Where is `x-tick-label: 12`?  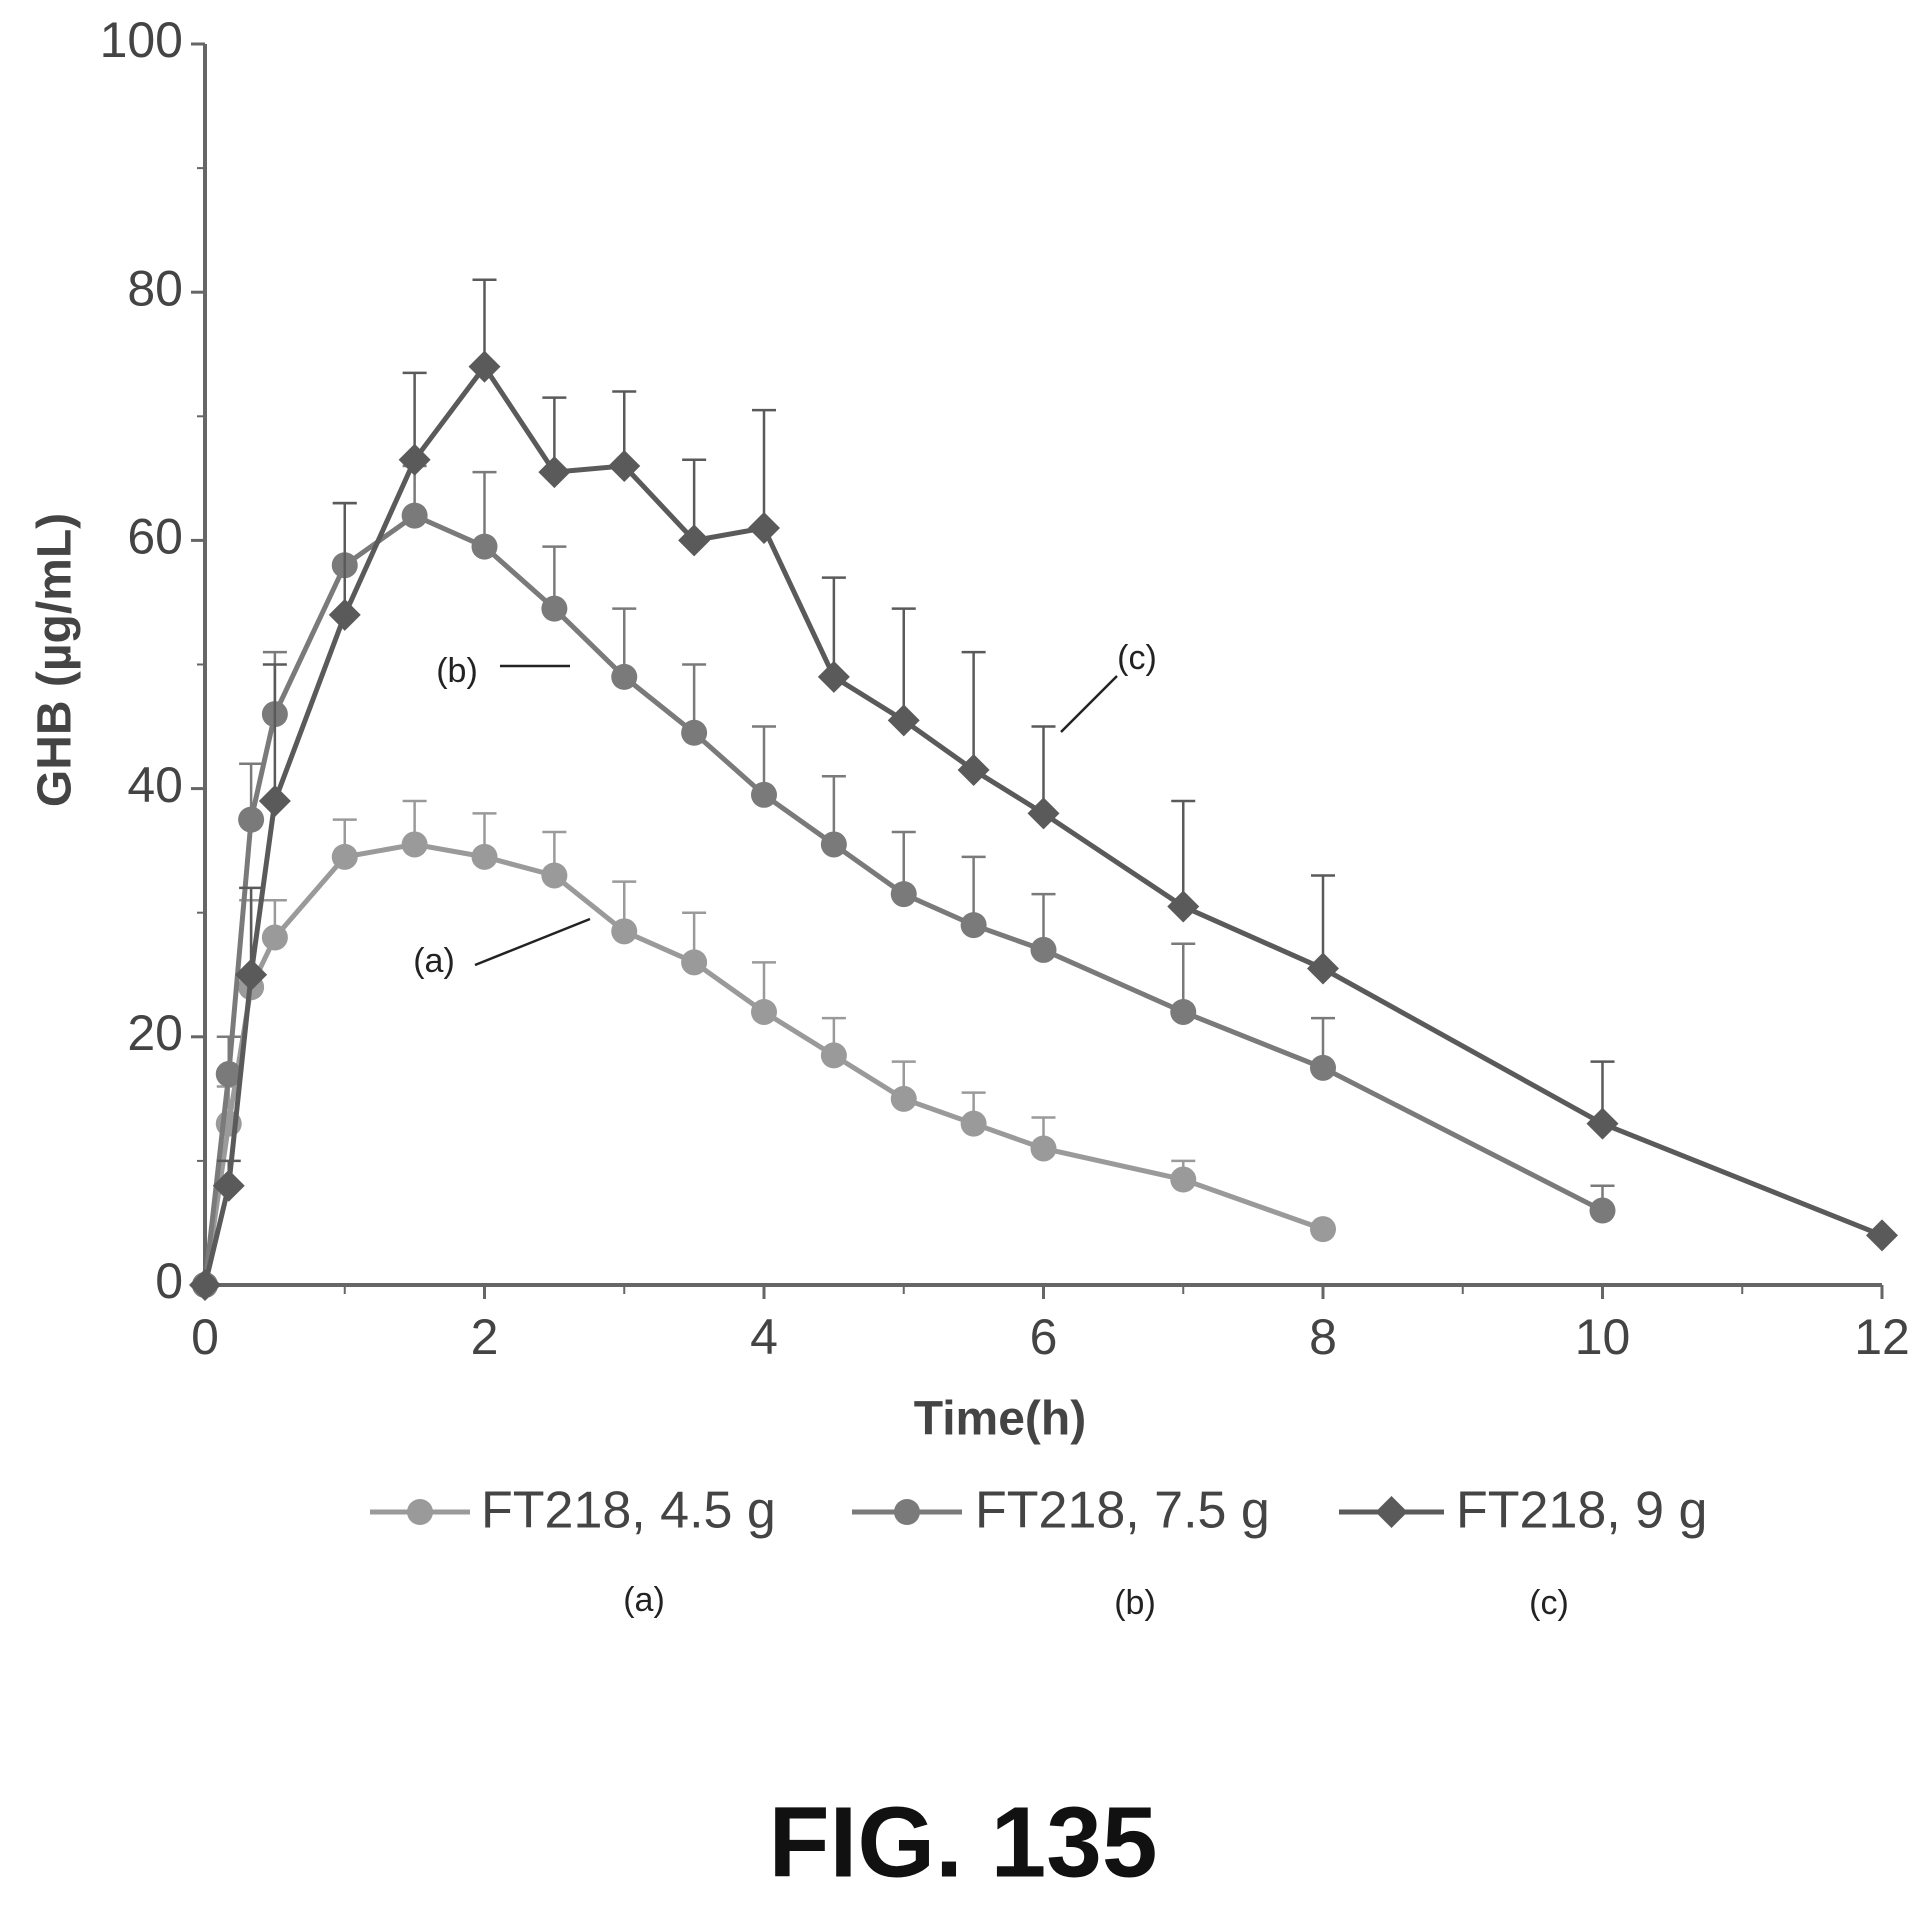 x-tick-label: 12 is located at coordinates (1882, 1337).